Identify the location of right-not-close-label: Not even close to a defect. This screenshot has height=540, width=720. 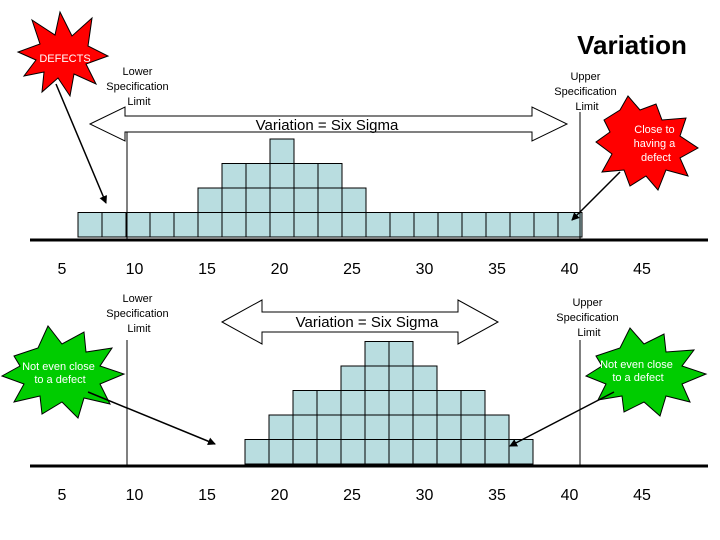
(638, 371).